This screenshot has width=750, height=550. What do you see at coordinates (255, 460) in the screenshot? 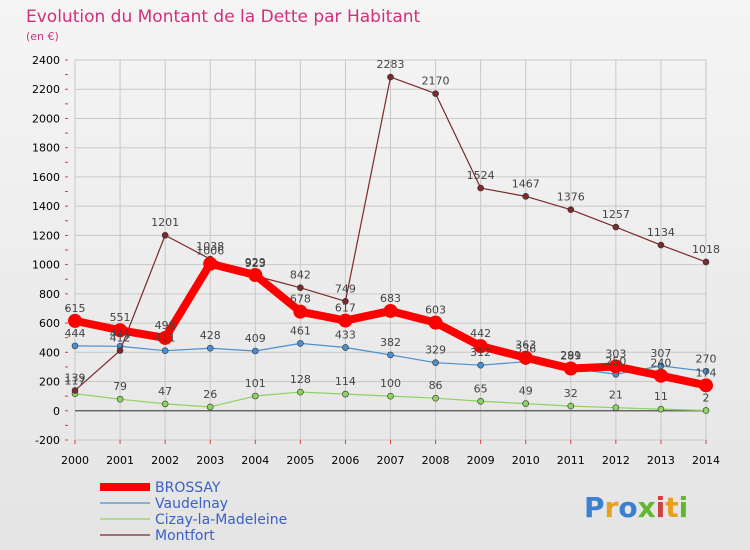
I see `x-tick-label: 2004` at bounding box center [255, 460].